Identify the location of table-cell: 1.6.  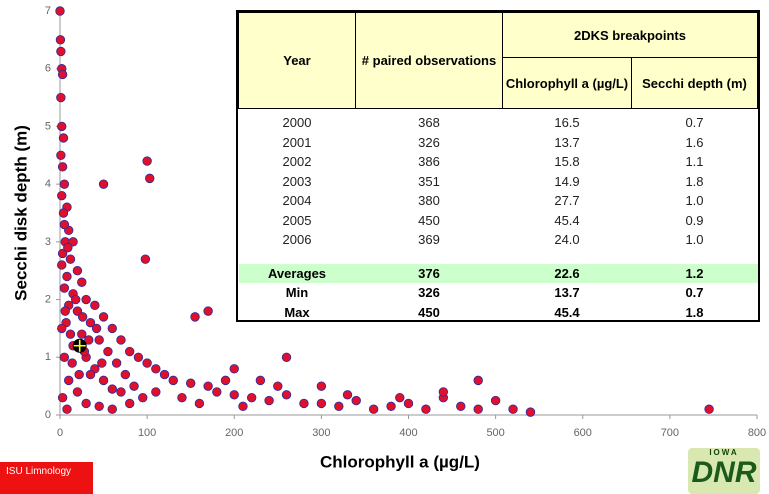
(694, 142).